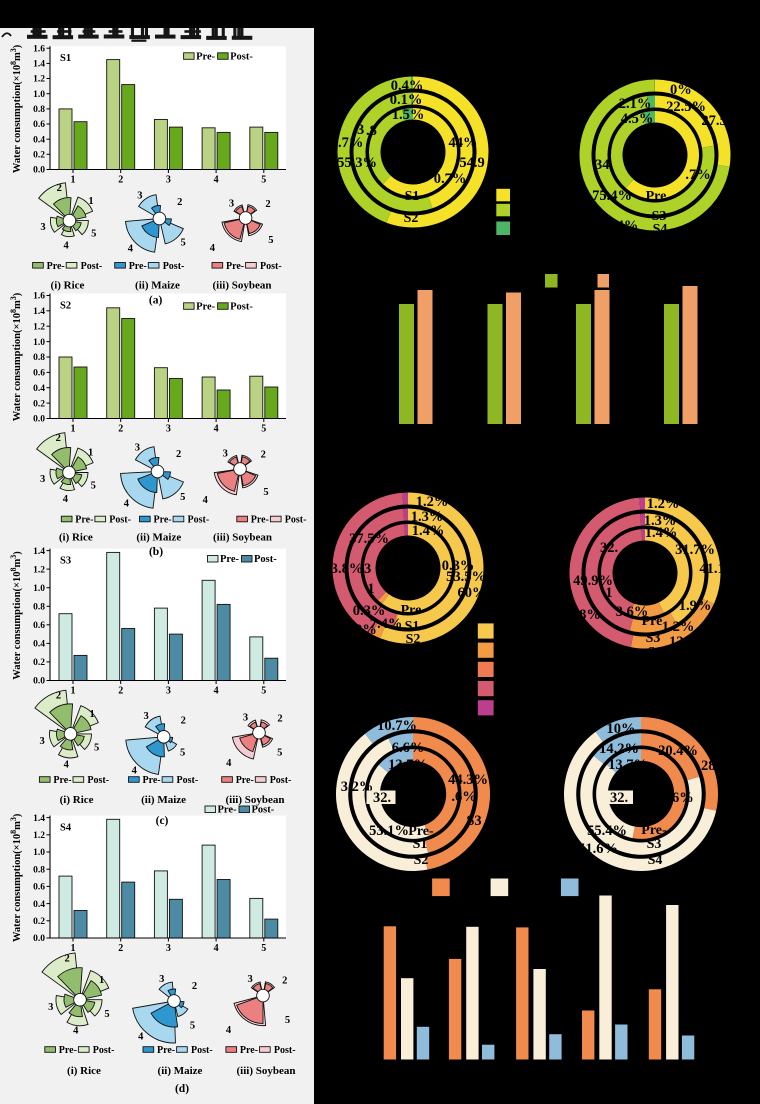 The width and height of the screenshot is (760, 1104). I want to click on svg-text: 0.0, so click(39, 420).